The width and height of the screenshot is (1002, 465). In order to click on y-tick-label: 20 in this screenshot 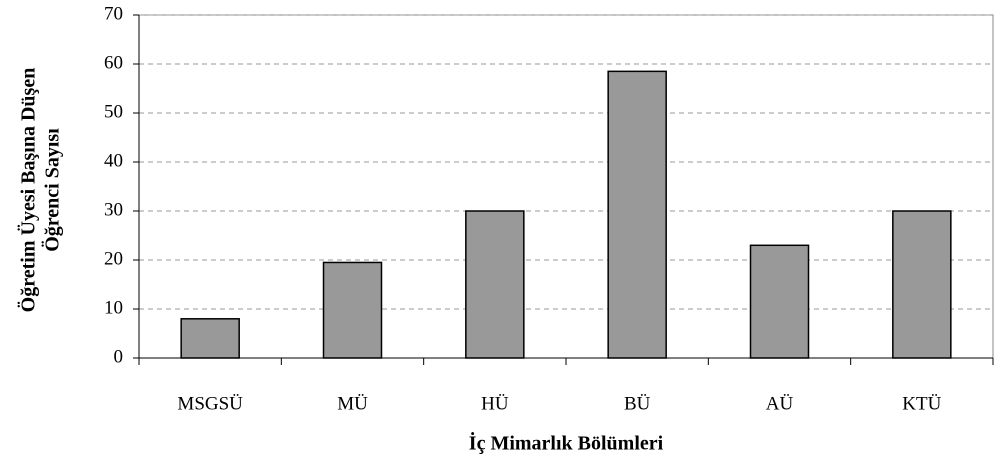, I will do `click(113, 258)`.